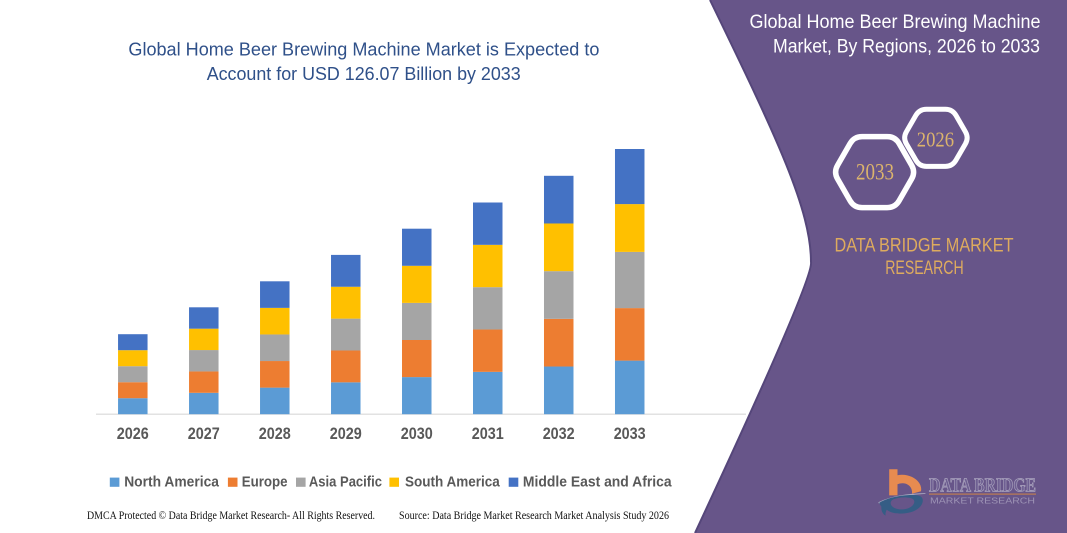  What do you see at coordinates (265, 482) in the screenshot?
I see `svg-text: Europe` at bounding box center [265, 482].